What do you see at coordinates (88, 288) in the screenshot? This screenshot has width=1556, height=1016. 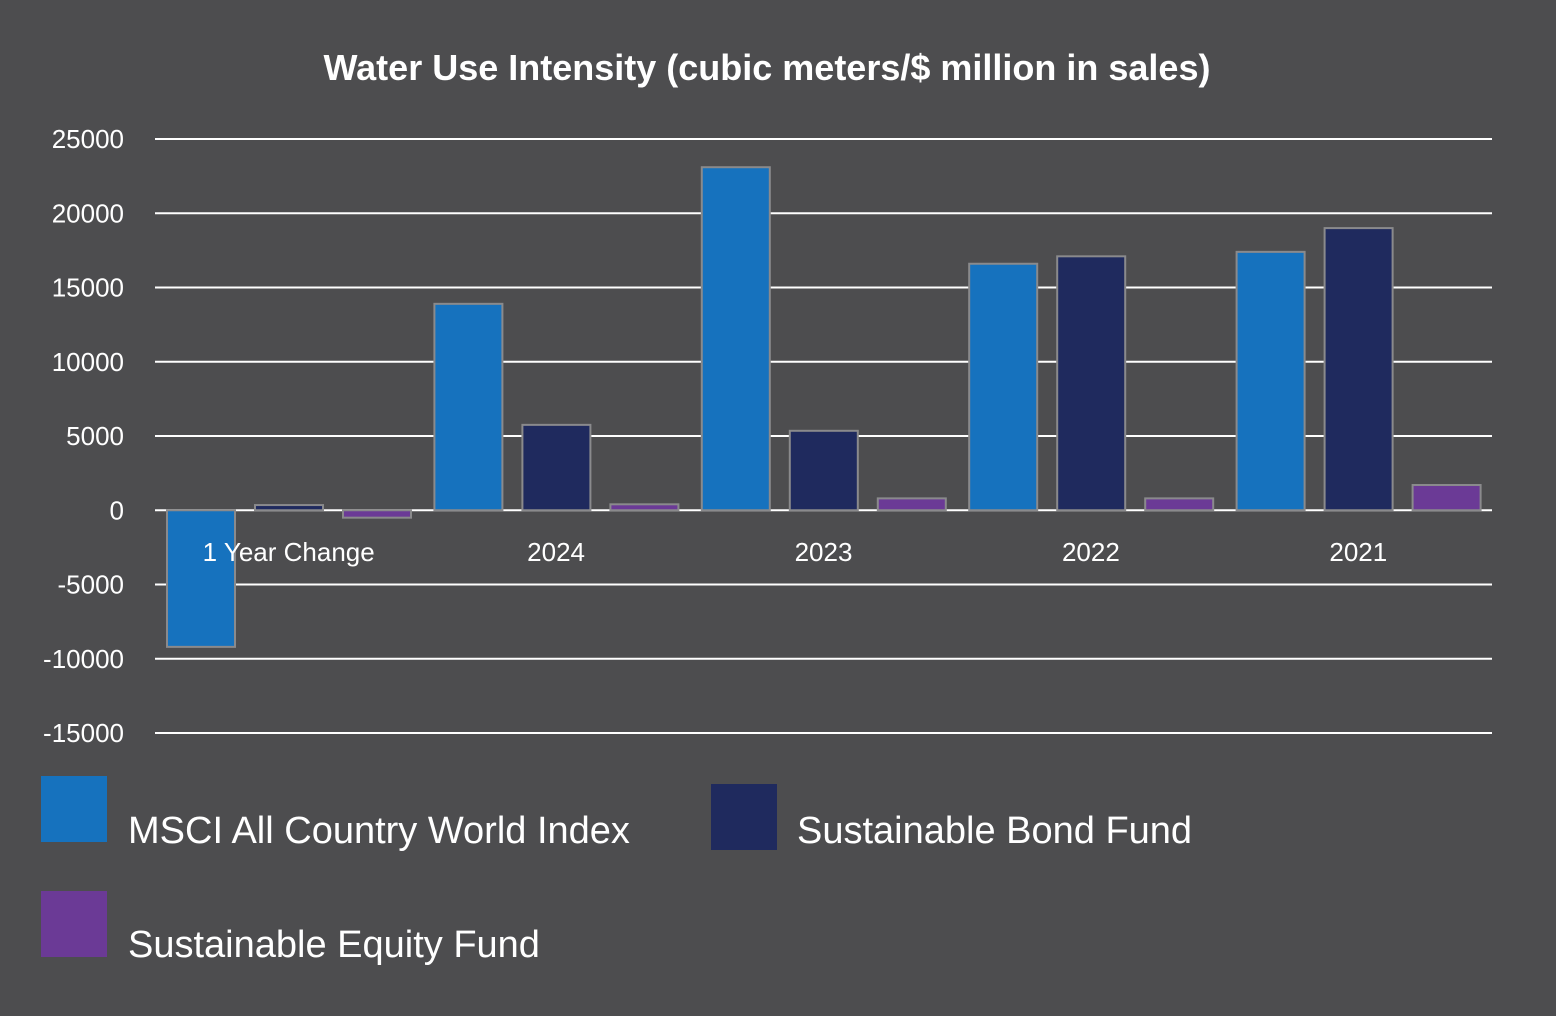 I see `y-tick-label: 15000` at bounding box center [88, 288].